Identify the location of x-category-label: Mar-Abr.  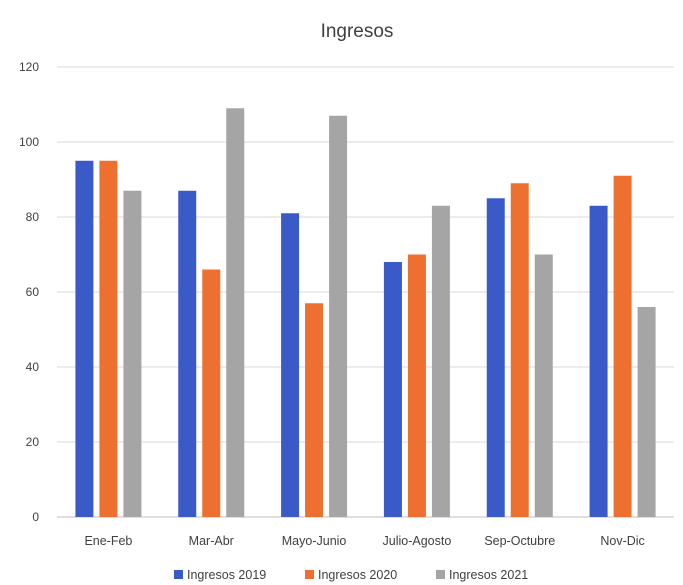
(211, 541).